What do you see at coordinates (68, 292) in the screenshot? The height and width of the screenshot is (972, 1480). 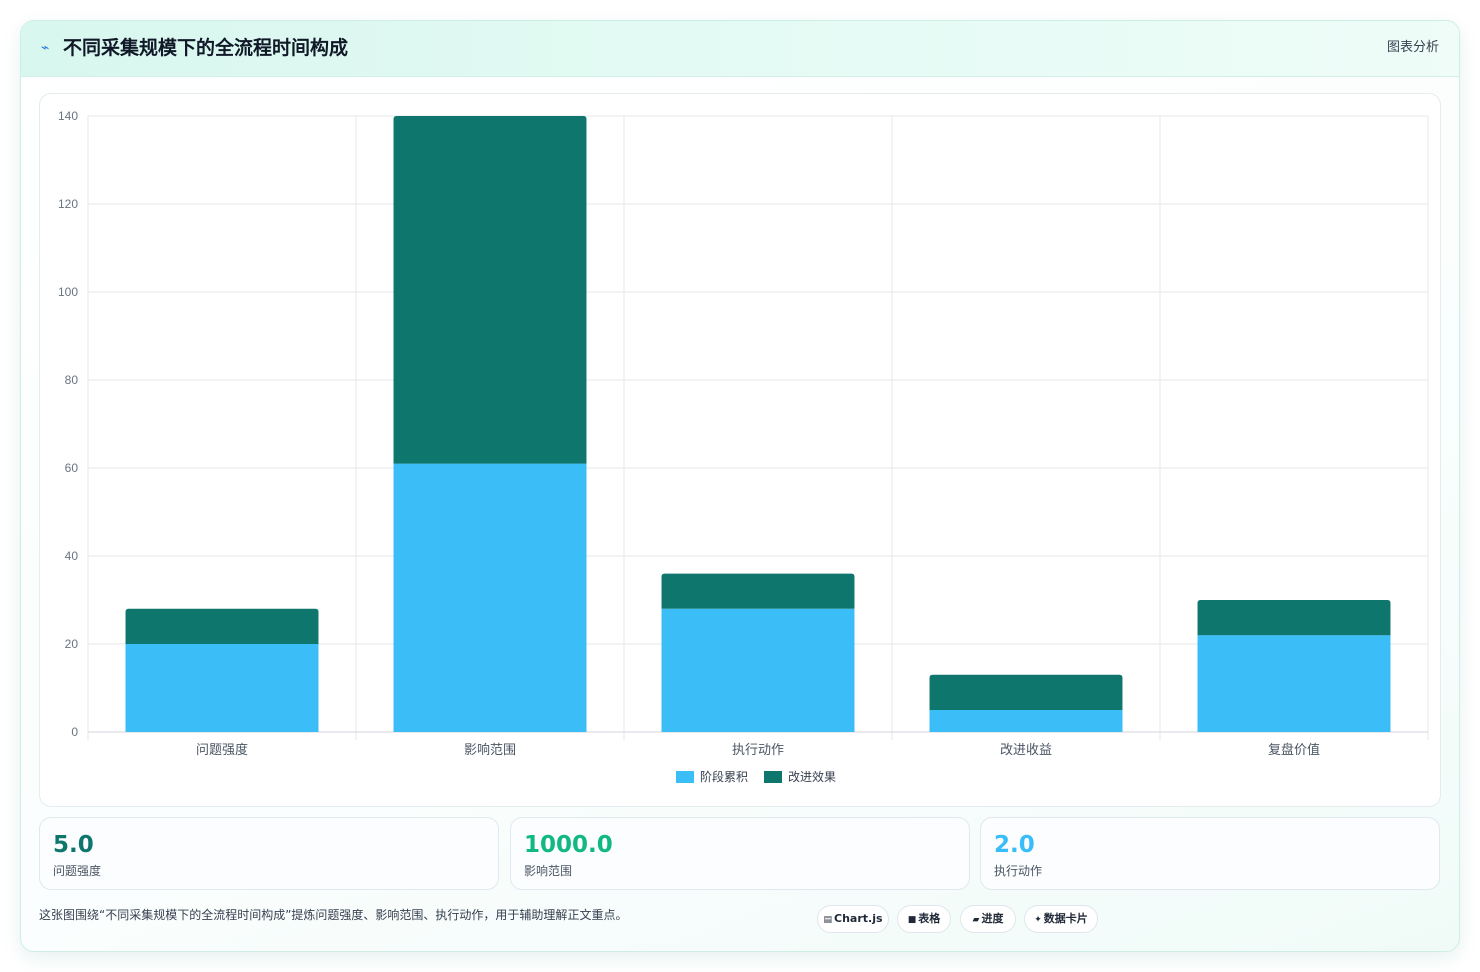 I see `y-tick-label: 100` at bounding box center [68, 292].